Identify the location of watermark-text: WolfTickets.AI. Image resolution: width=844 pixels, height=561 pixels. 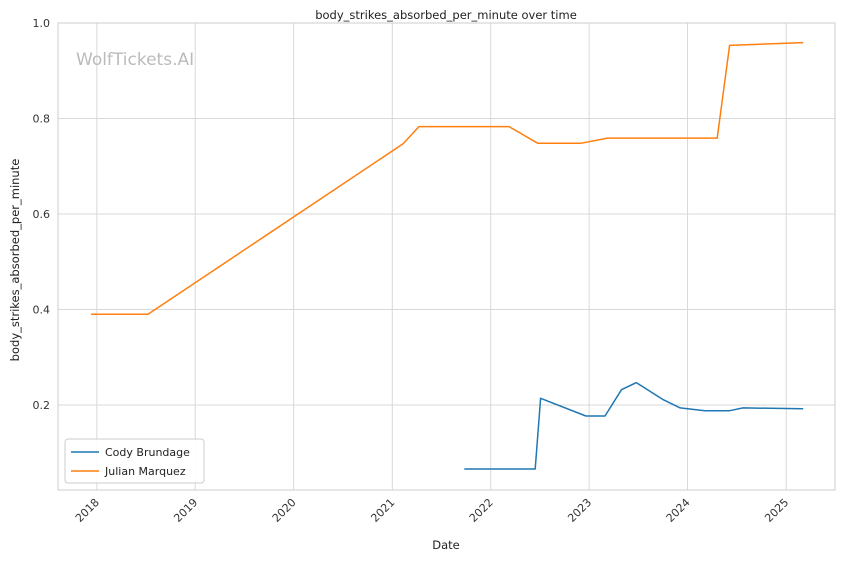
(135, 60).